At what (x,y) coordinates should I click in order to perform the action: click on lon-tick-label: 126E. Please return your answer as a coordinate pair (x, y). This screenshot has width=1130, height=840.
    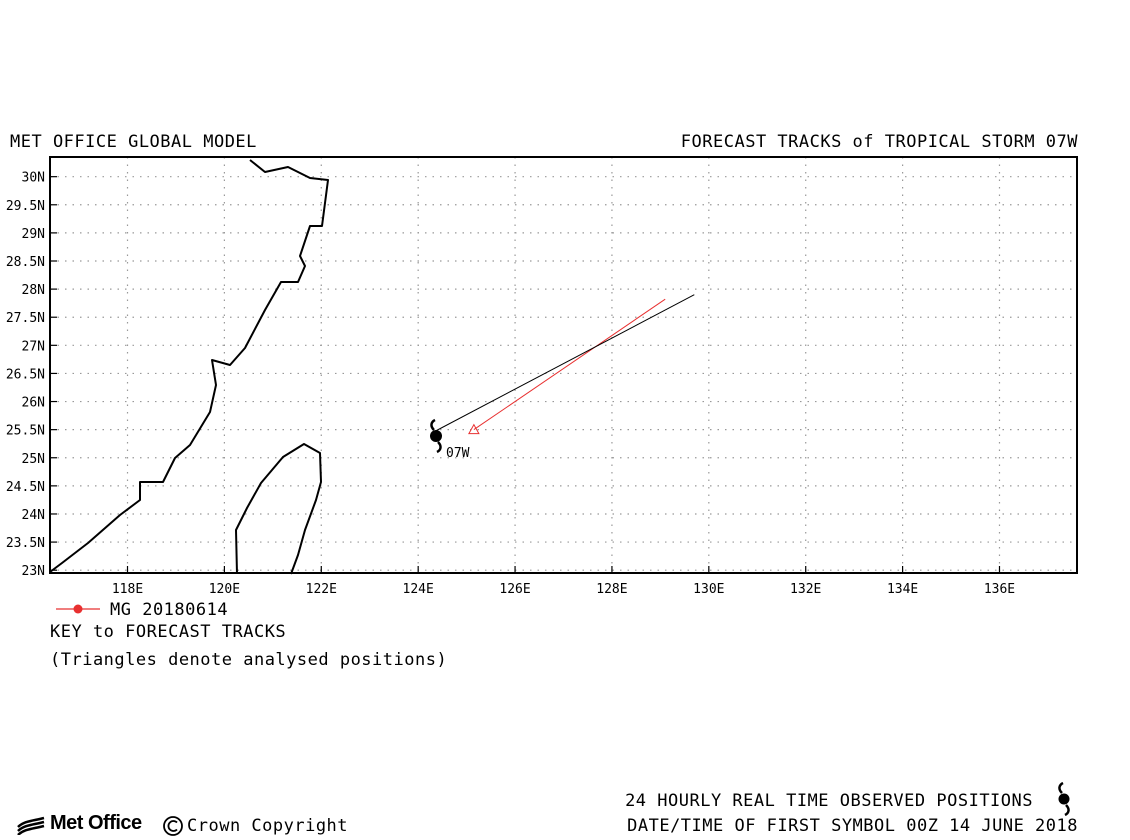
    Looking at the image, I should click on (514, 589).